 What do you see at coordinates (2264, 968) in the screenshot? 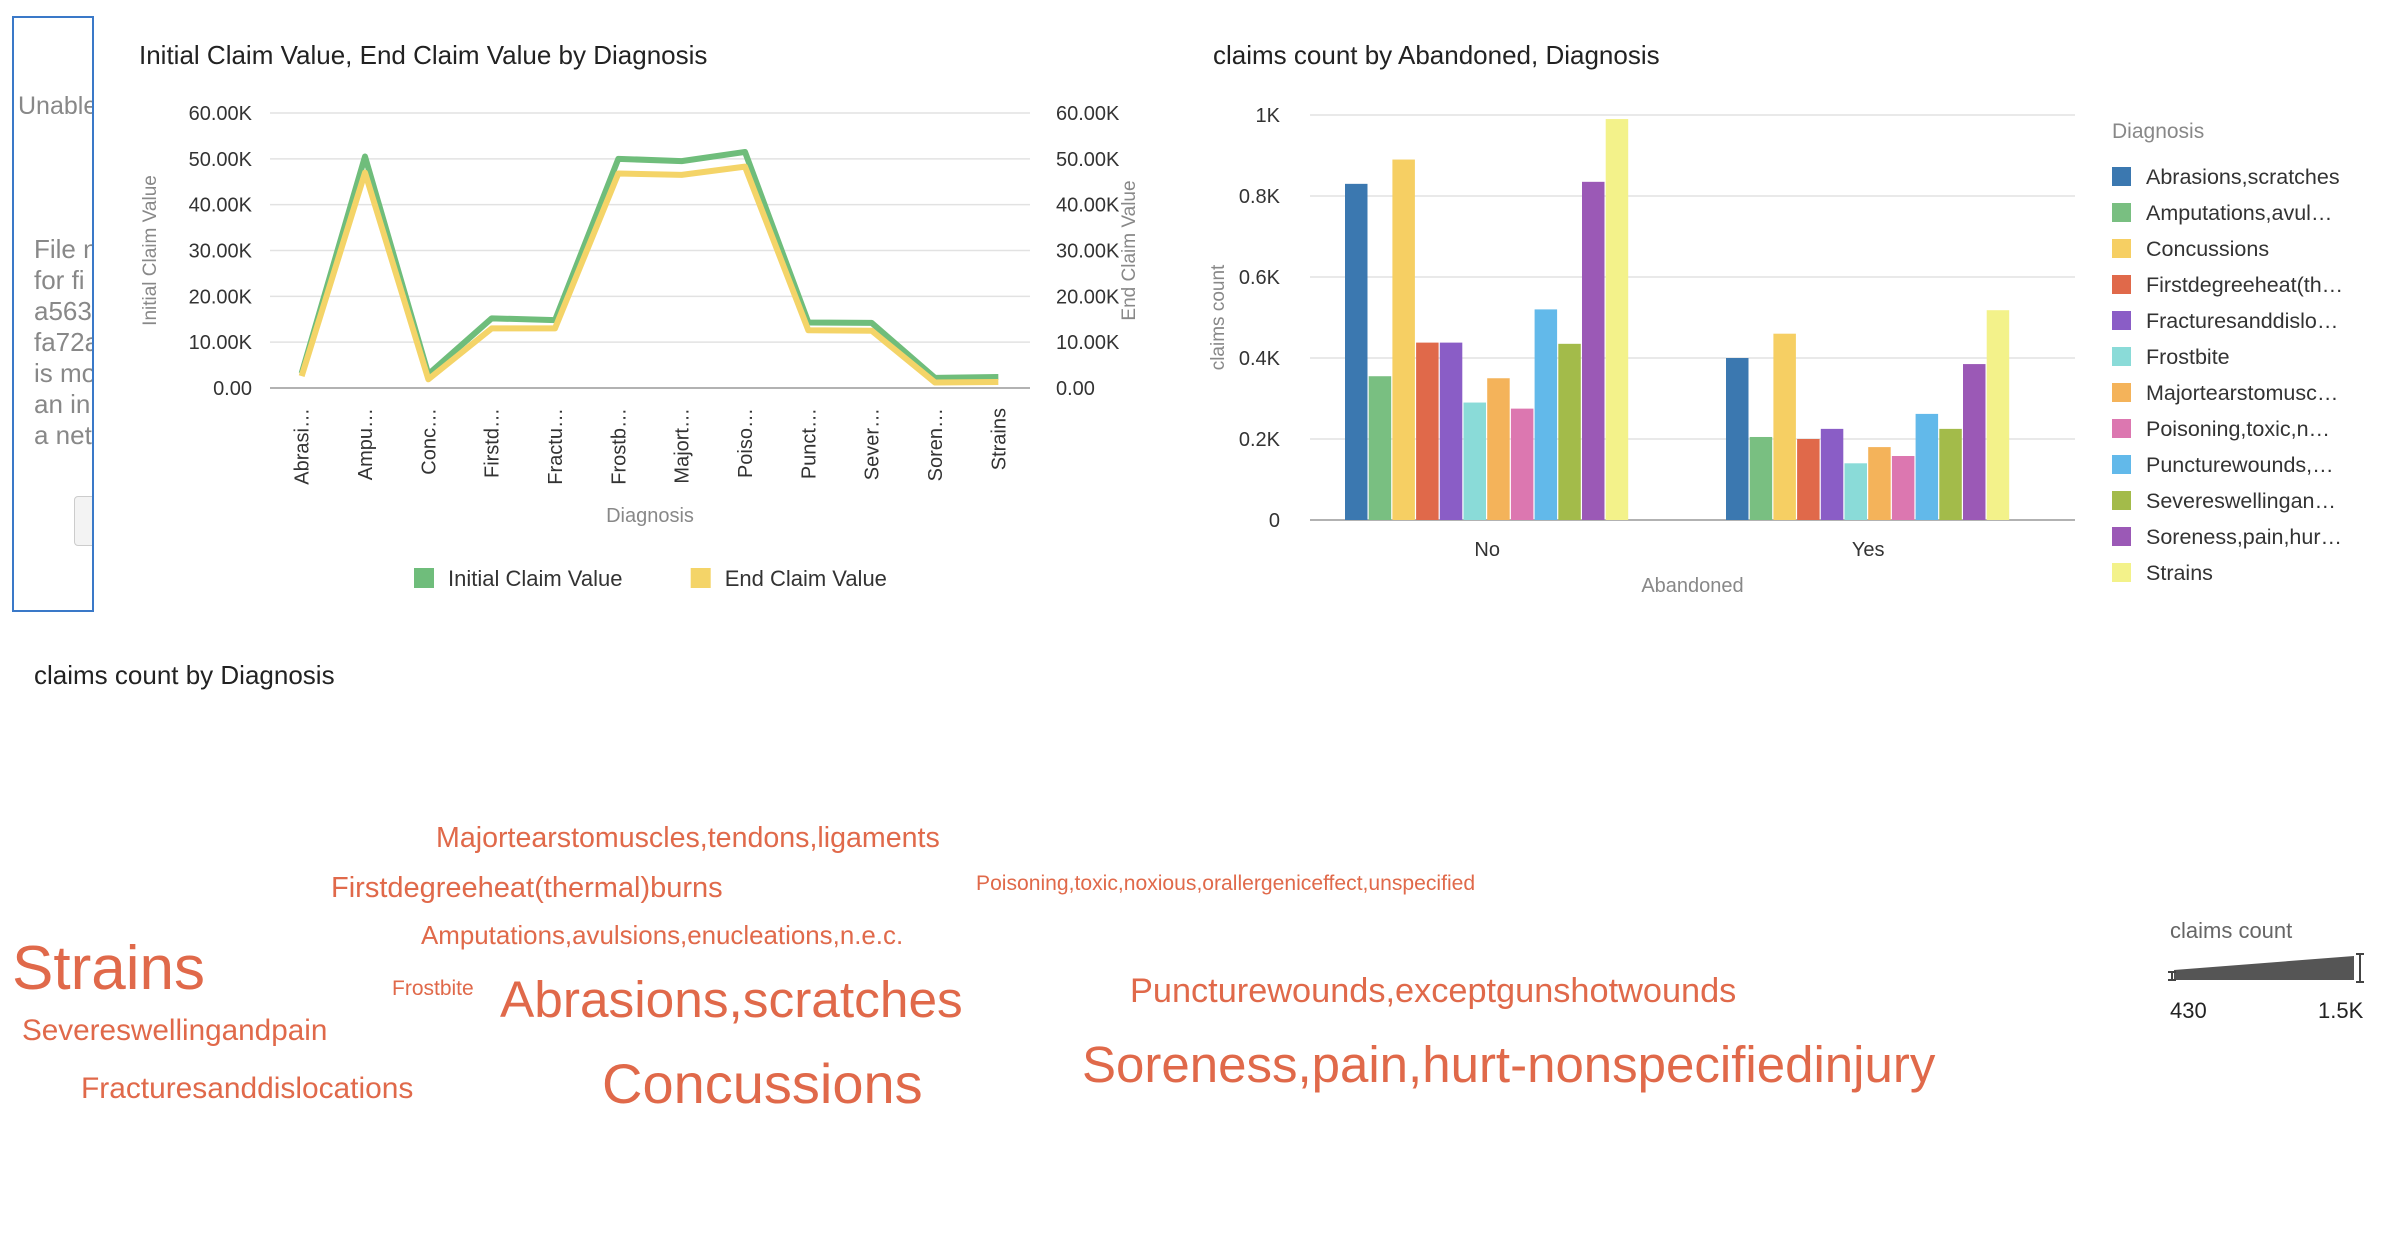
I see `size-wedge` at bounding box center [2264, 968].